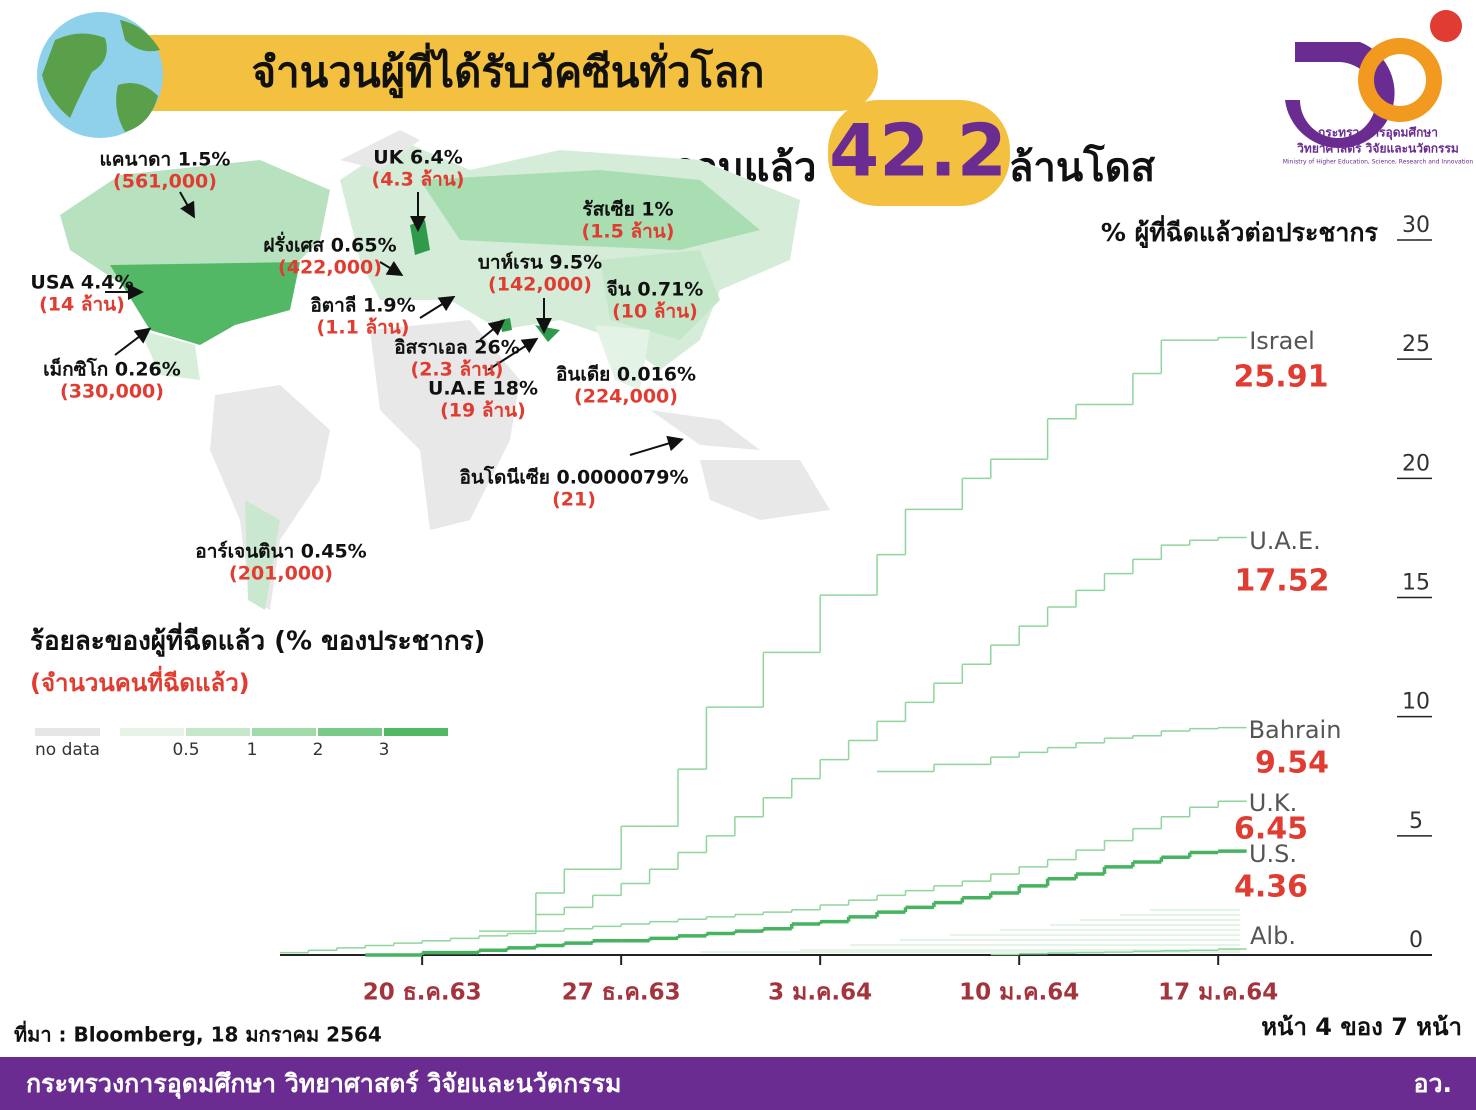 Image resolution: width=1476 pixels, height=1110 pixels. I want to click on x-tick-label: 20 ธ.ค.63, so click(422, 993).